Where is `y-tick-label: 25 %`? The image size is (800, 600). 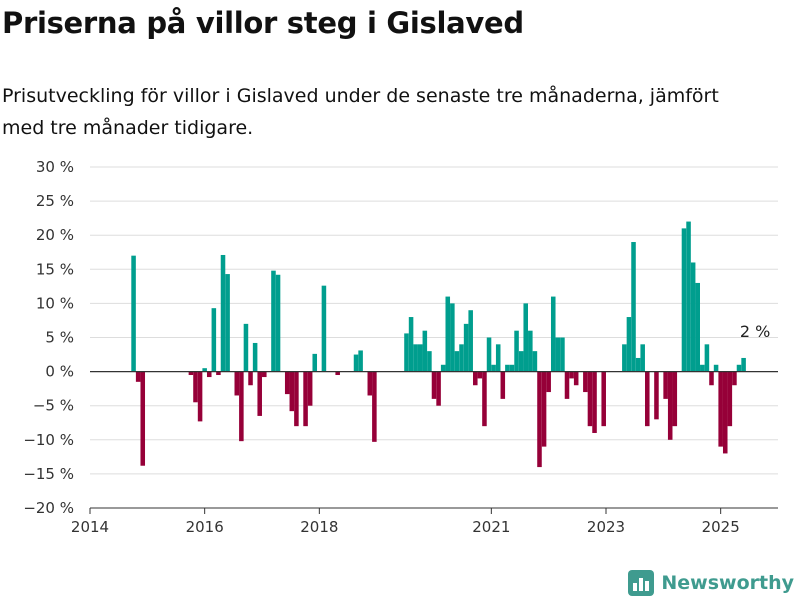
y-tick-label: 25 % is located at coordinates (55, 201).